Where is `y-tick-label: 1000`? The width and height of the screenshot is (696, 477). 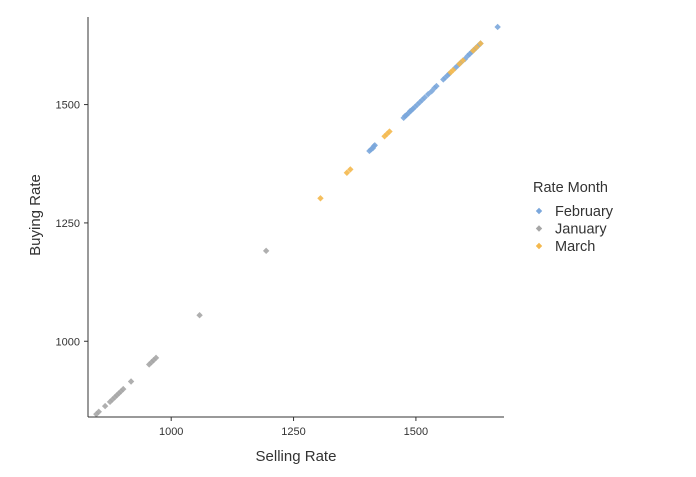 y-tick-label: 1000 is located at coordinates (68, 342).